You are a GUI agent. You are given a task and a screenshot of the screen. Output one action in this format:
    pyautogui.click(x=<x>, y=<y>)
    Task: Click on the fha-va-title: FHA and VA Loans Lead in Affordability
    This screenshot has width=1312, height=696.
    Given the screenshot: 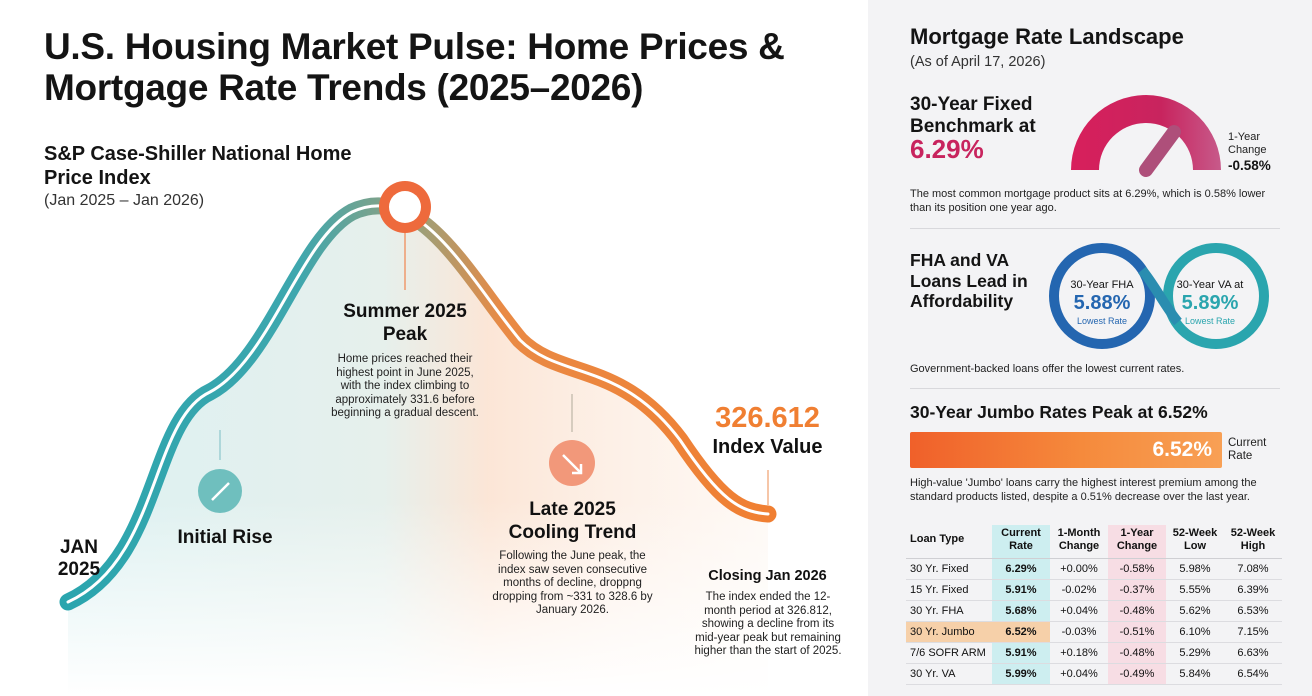 What is the action you would take?
    pyautogui.click(x=969, y=280)
    